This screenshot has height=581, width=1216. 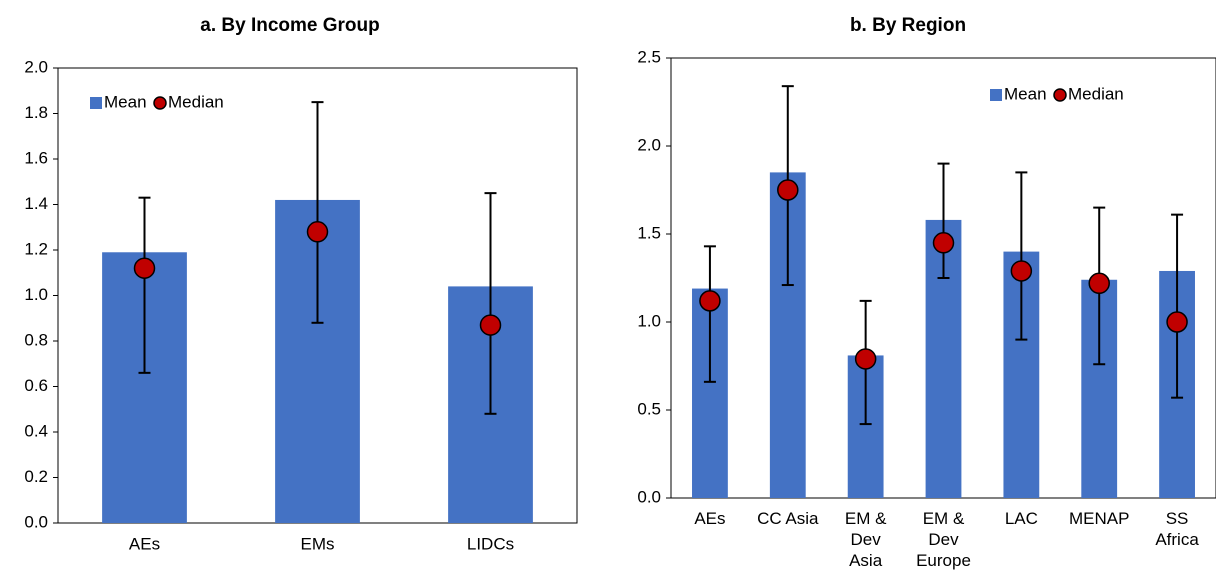 I want to click on y-tick-label: 0.5, so click(x=649, y=408).